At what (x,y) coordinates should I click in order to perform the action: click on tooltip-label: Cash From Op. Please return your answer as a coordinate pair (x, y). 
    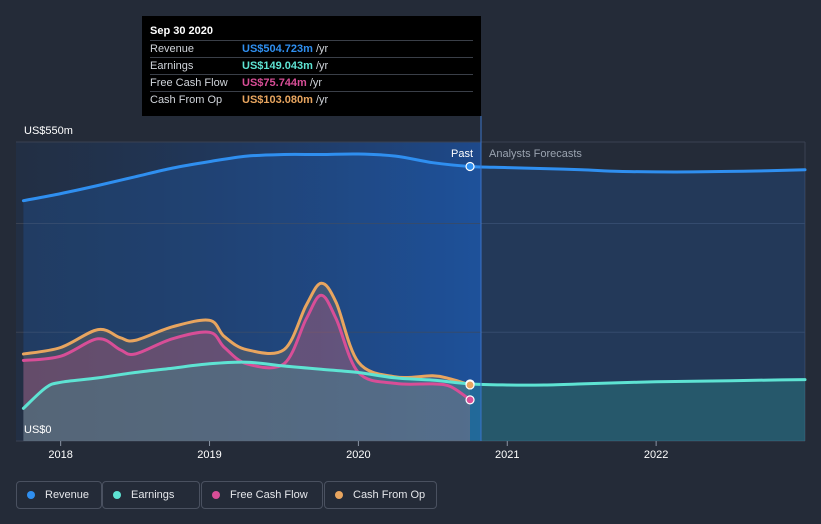
    Looking at the image, I should click on (186, 100).